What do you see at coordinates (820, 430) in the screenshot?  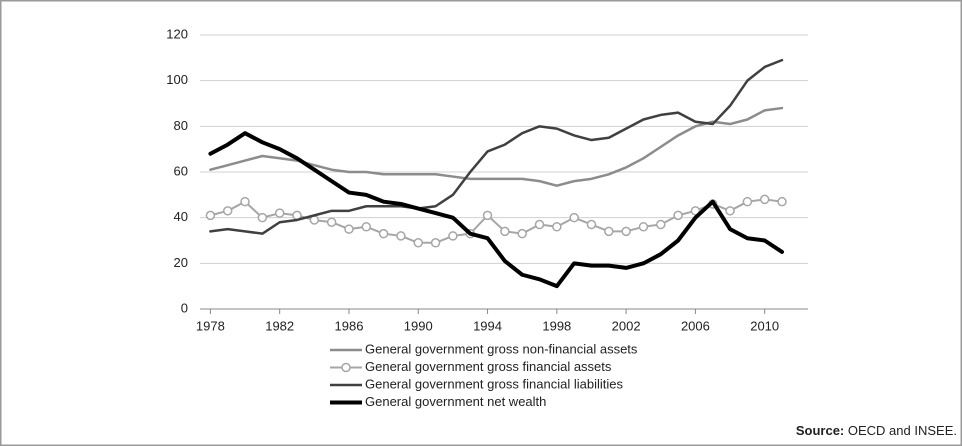 I see `source-label: Source:` at bounding box center [820, 430].